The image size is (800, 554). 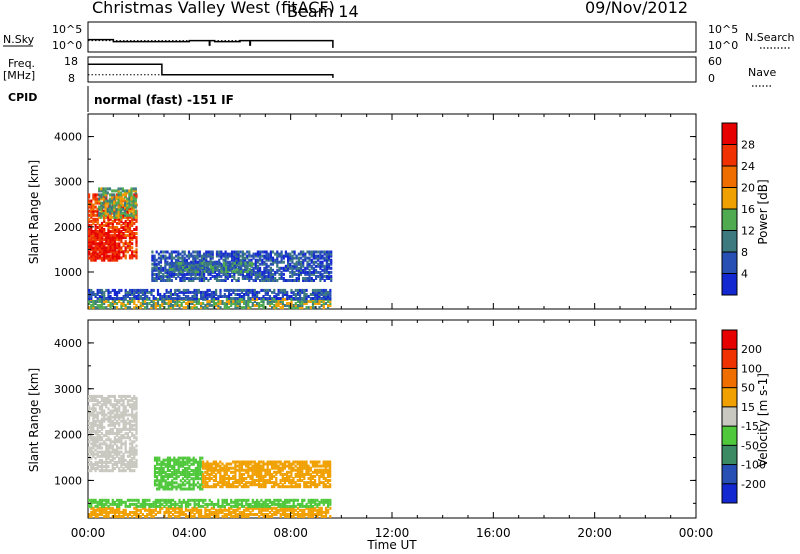 What do you see at coordinates (68, 227) in the screenshot?
I see `y-tick-label: 2000` at bounding box center [68, 227].